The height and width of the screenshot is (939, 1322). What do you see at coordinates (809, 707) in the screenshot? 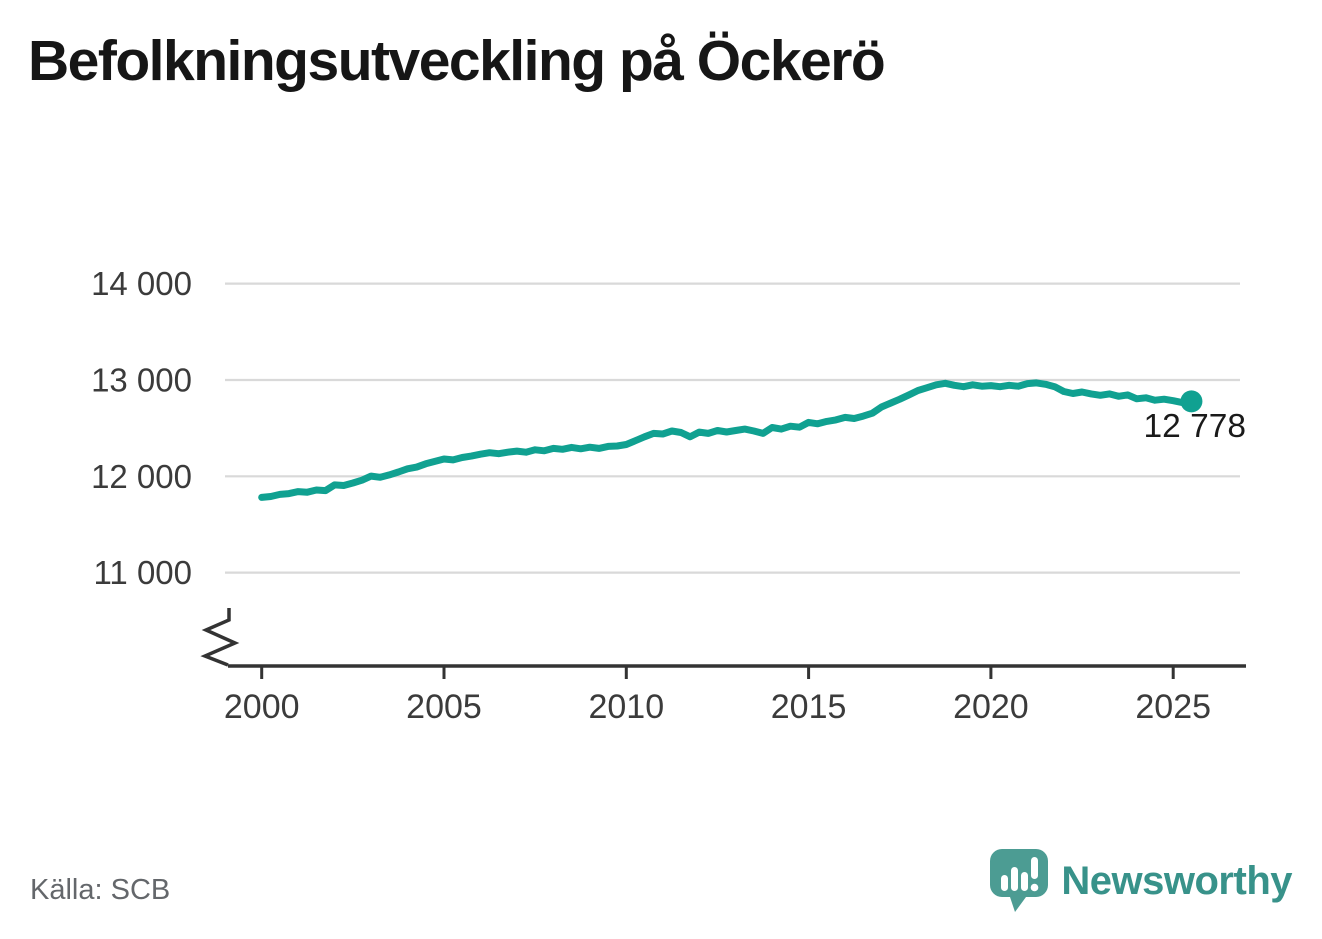
I see `x-tick-label: 2015` at bounding box center [809, 707].